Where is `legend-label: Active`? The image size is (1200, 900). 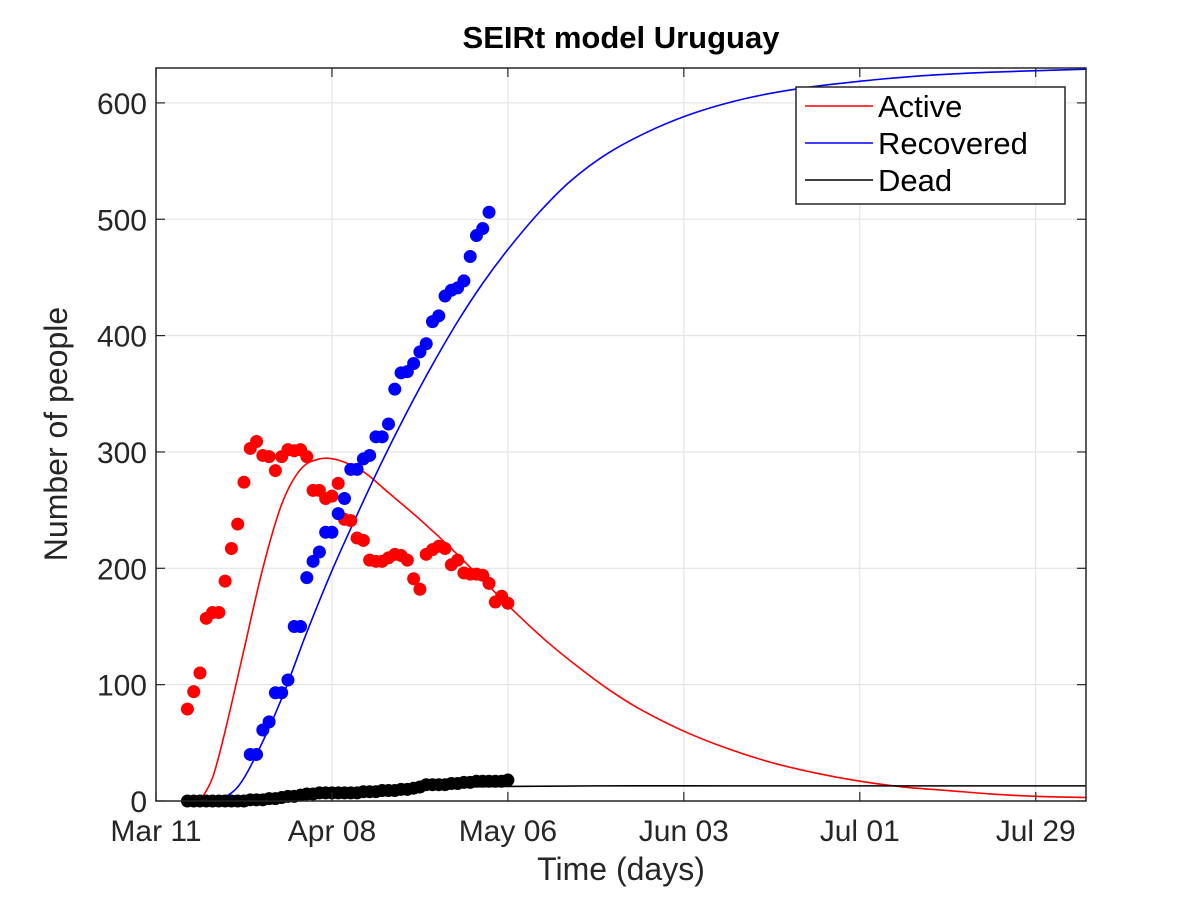
legend-label: Active is located at coordinates (920, 106).